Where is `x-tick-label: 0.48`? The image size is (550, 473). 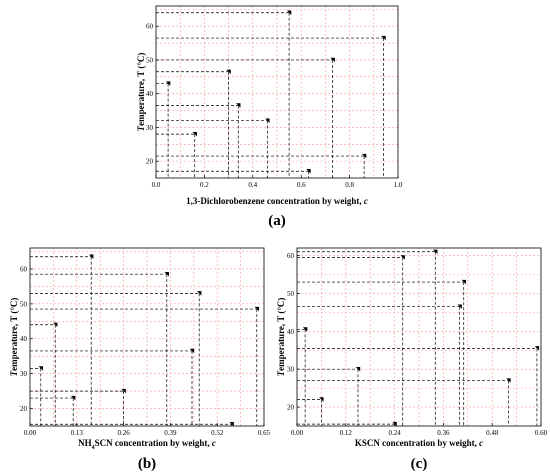
x-tick-label: 0.48 is located at coordinates (492, 433).